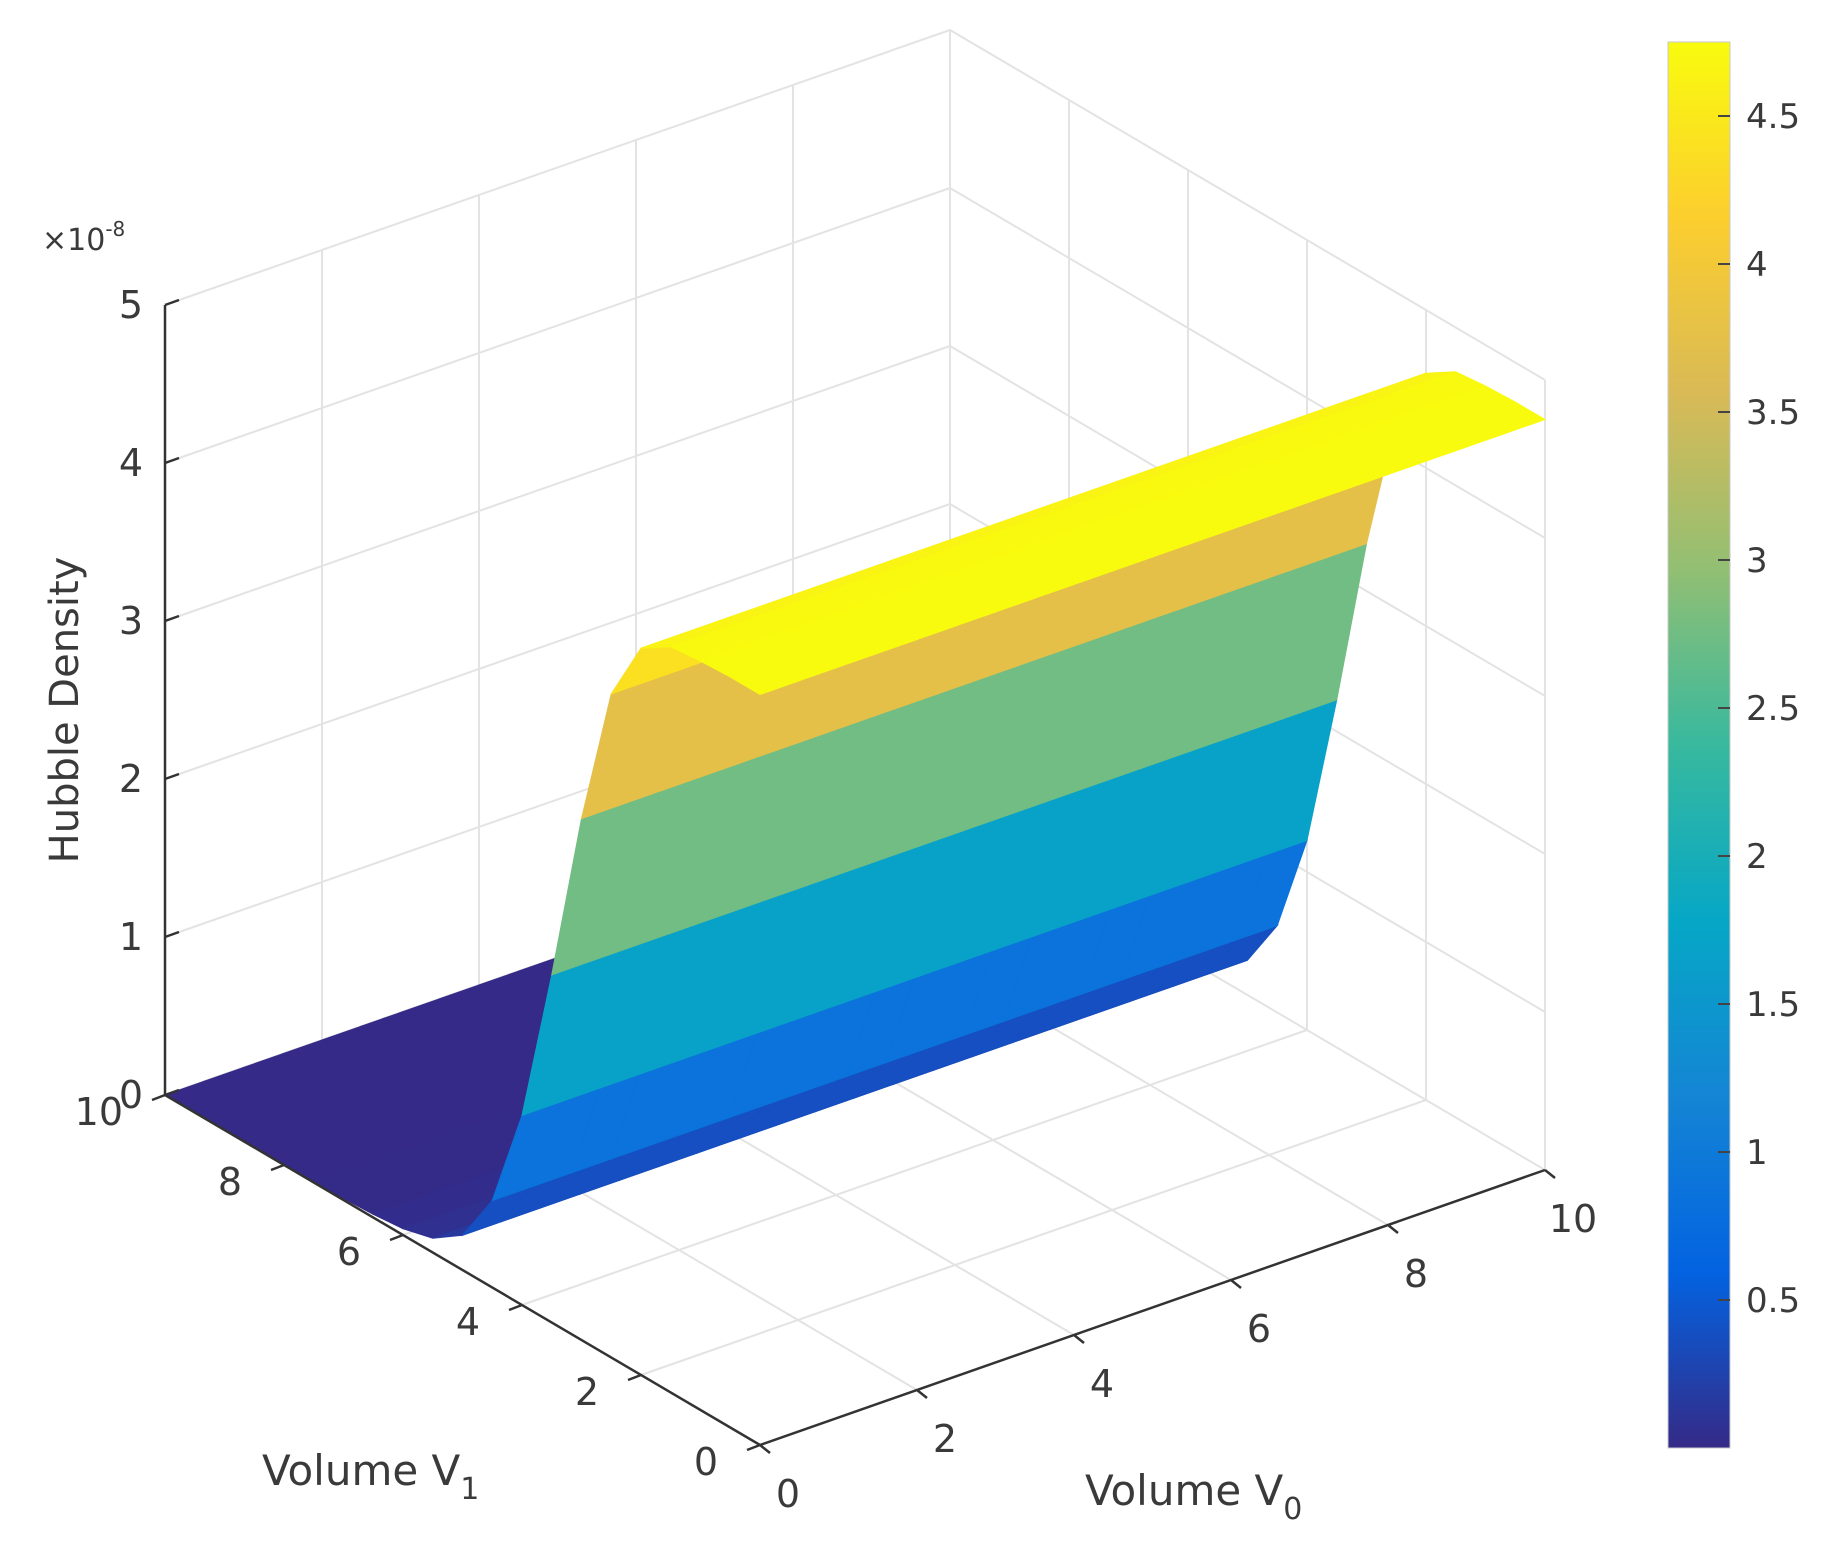  What do you see at coordinates (1416, 1274) in the screenshot?
I see `v0-tick-label: 8` at bounding box center [1416, 1274].